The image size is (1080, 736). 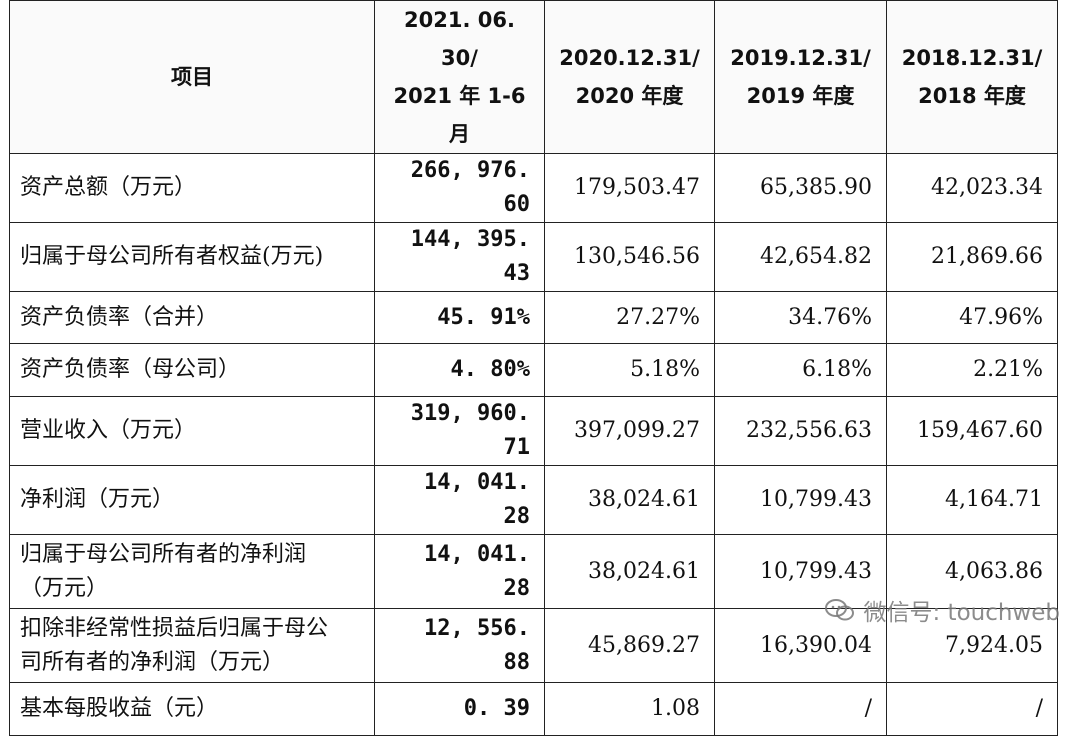 I want to click on value-cell: 21,869.66, so click(x=972, y=257).